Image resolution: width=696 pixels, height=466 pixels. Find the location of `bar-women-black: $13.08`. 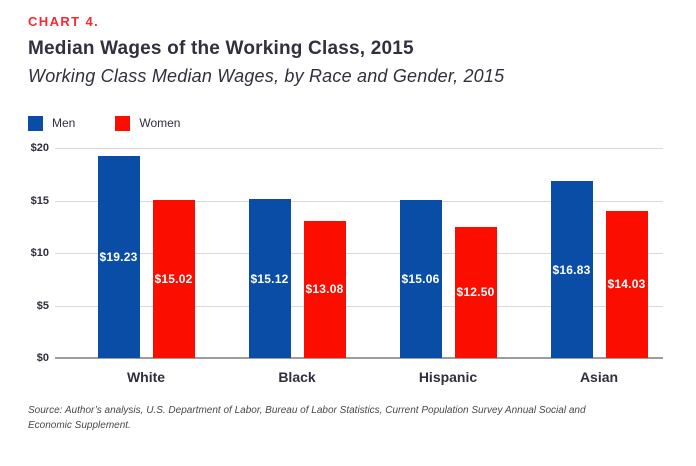

bar-women-black: $13.08 is located at coordinates (324, 289).